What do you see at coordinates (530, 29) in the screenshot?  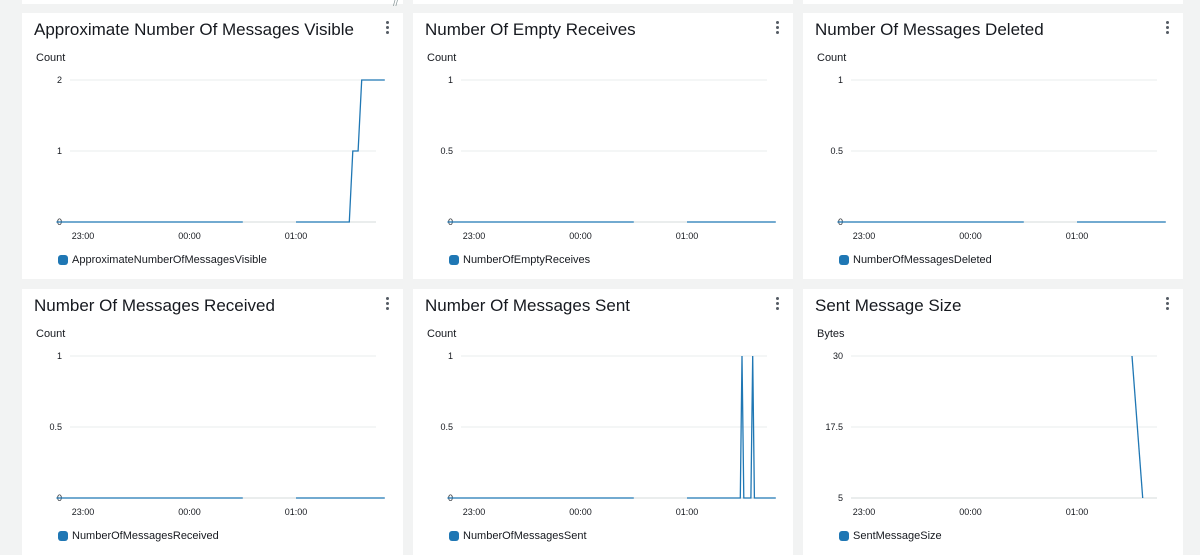 I see `panel-title: Number Of Empty Receives` at bounding box center [530, 29].